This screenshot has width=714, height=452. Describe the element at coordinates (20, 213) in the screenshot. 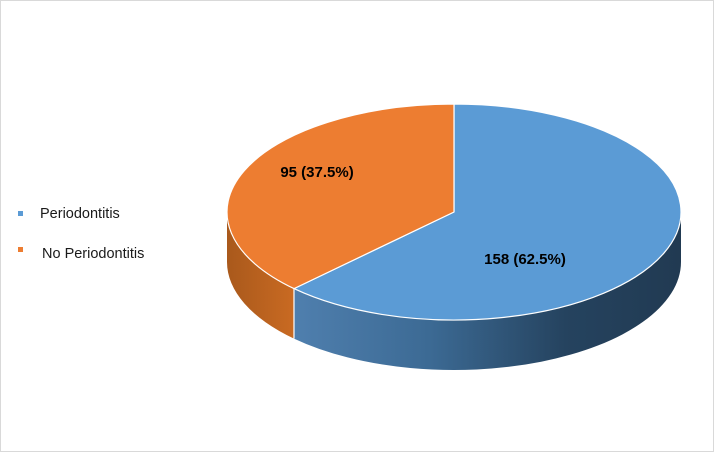

I see `legend-swatch-periodontitis` at that location.